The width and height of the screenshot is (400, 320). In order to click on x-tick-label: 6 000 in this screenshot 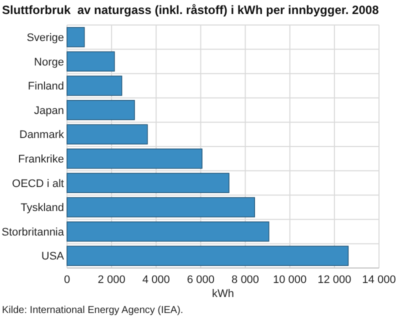, I will do `click(200, 280)`.